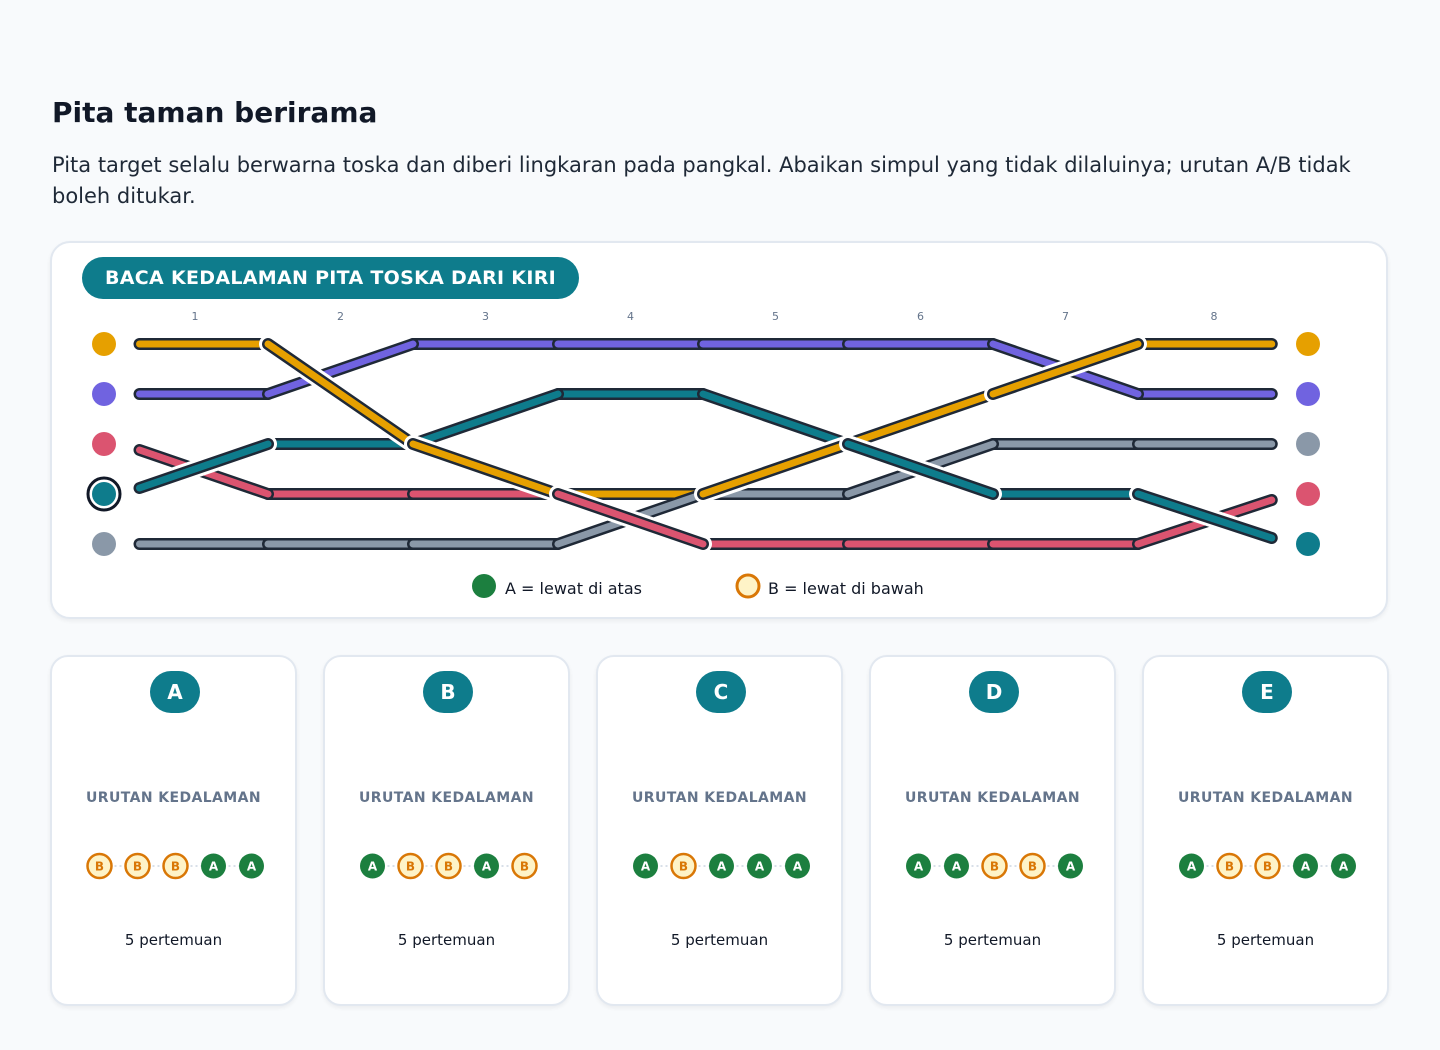 This screenshot has width=1440, height=1050. What do you see at coordinates (630, 316) in the screenshot?
I see `column-label: 4` at bounding box center [630, 316].